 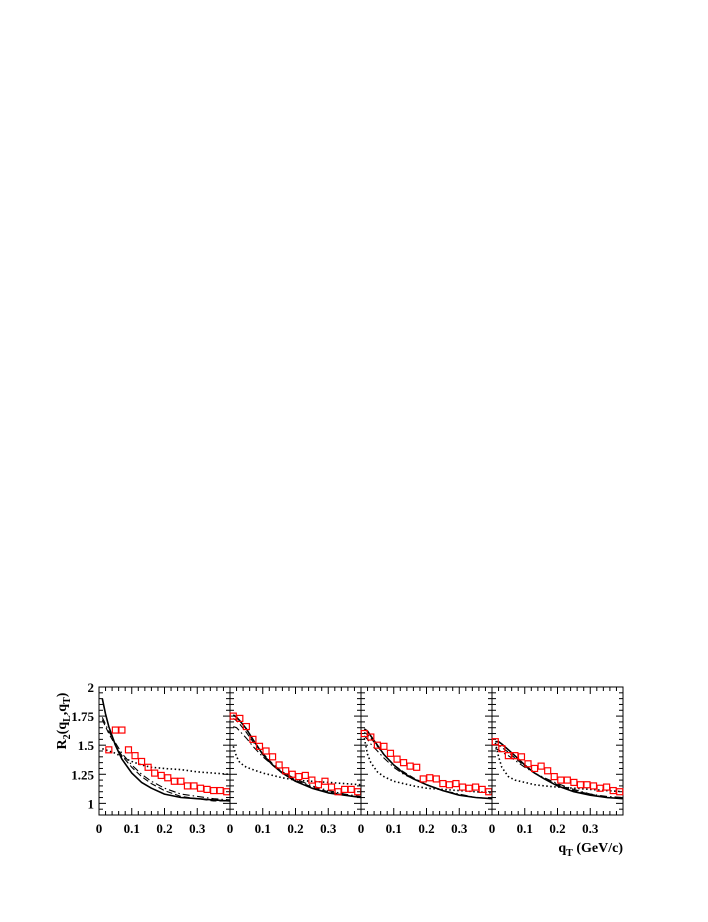 What do you see at coordinates (62, 694) in the screenshot?
I see `y-axis-label-close: )` at bounding box center [62, 694].